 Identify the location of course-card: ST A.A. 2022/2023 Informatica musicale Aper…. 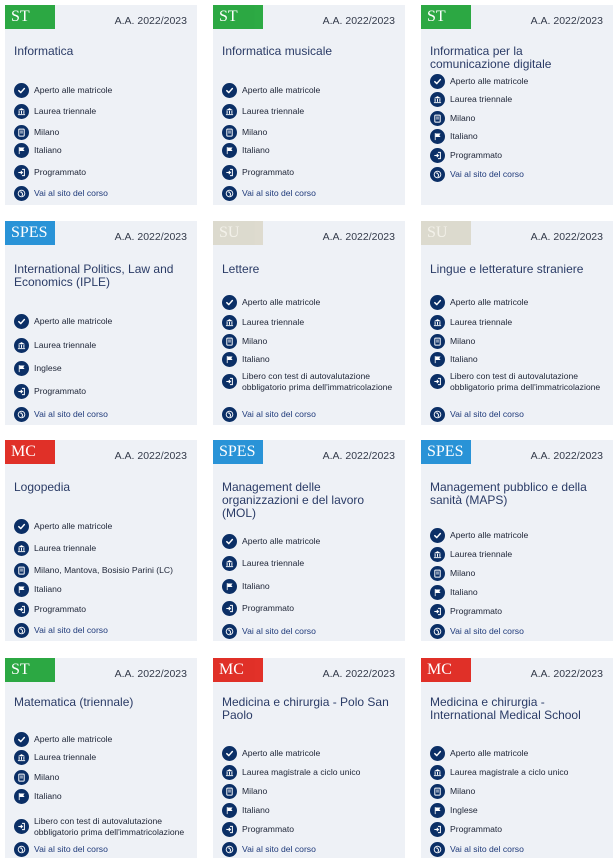
(309, 105).